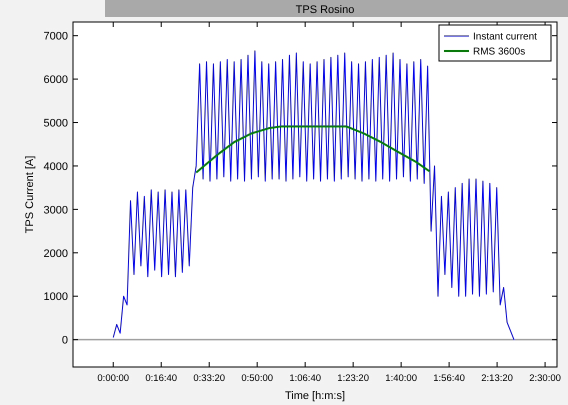  I want to click on chart-title: TPS Rosino, so click(325, 10).